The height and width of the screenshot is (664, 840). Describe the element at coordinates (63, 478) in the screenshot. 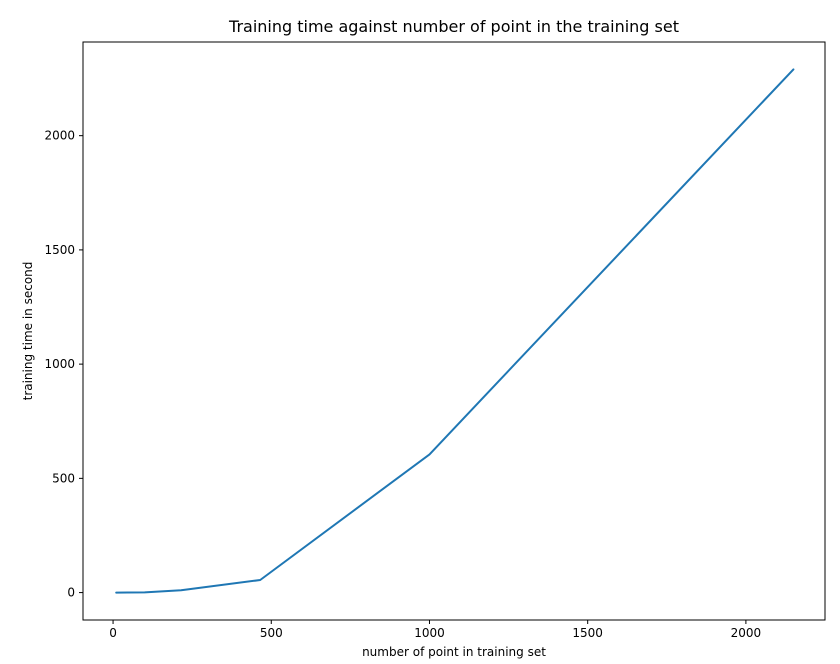

I see `y-tick-label: 500` at that location.